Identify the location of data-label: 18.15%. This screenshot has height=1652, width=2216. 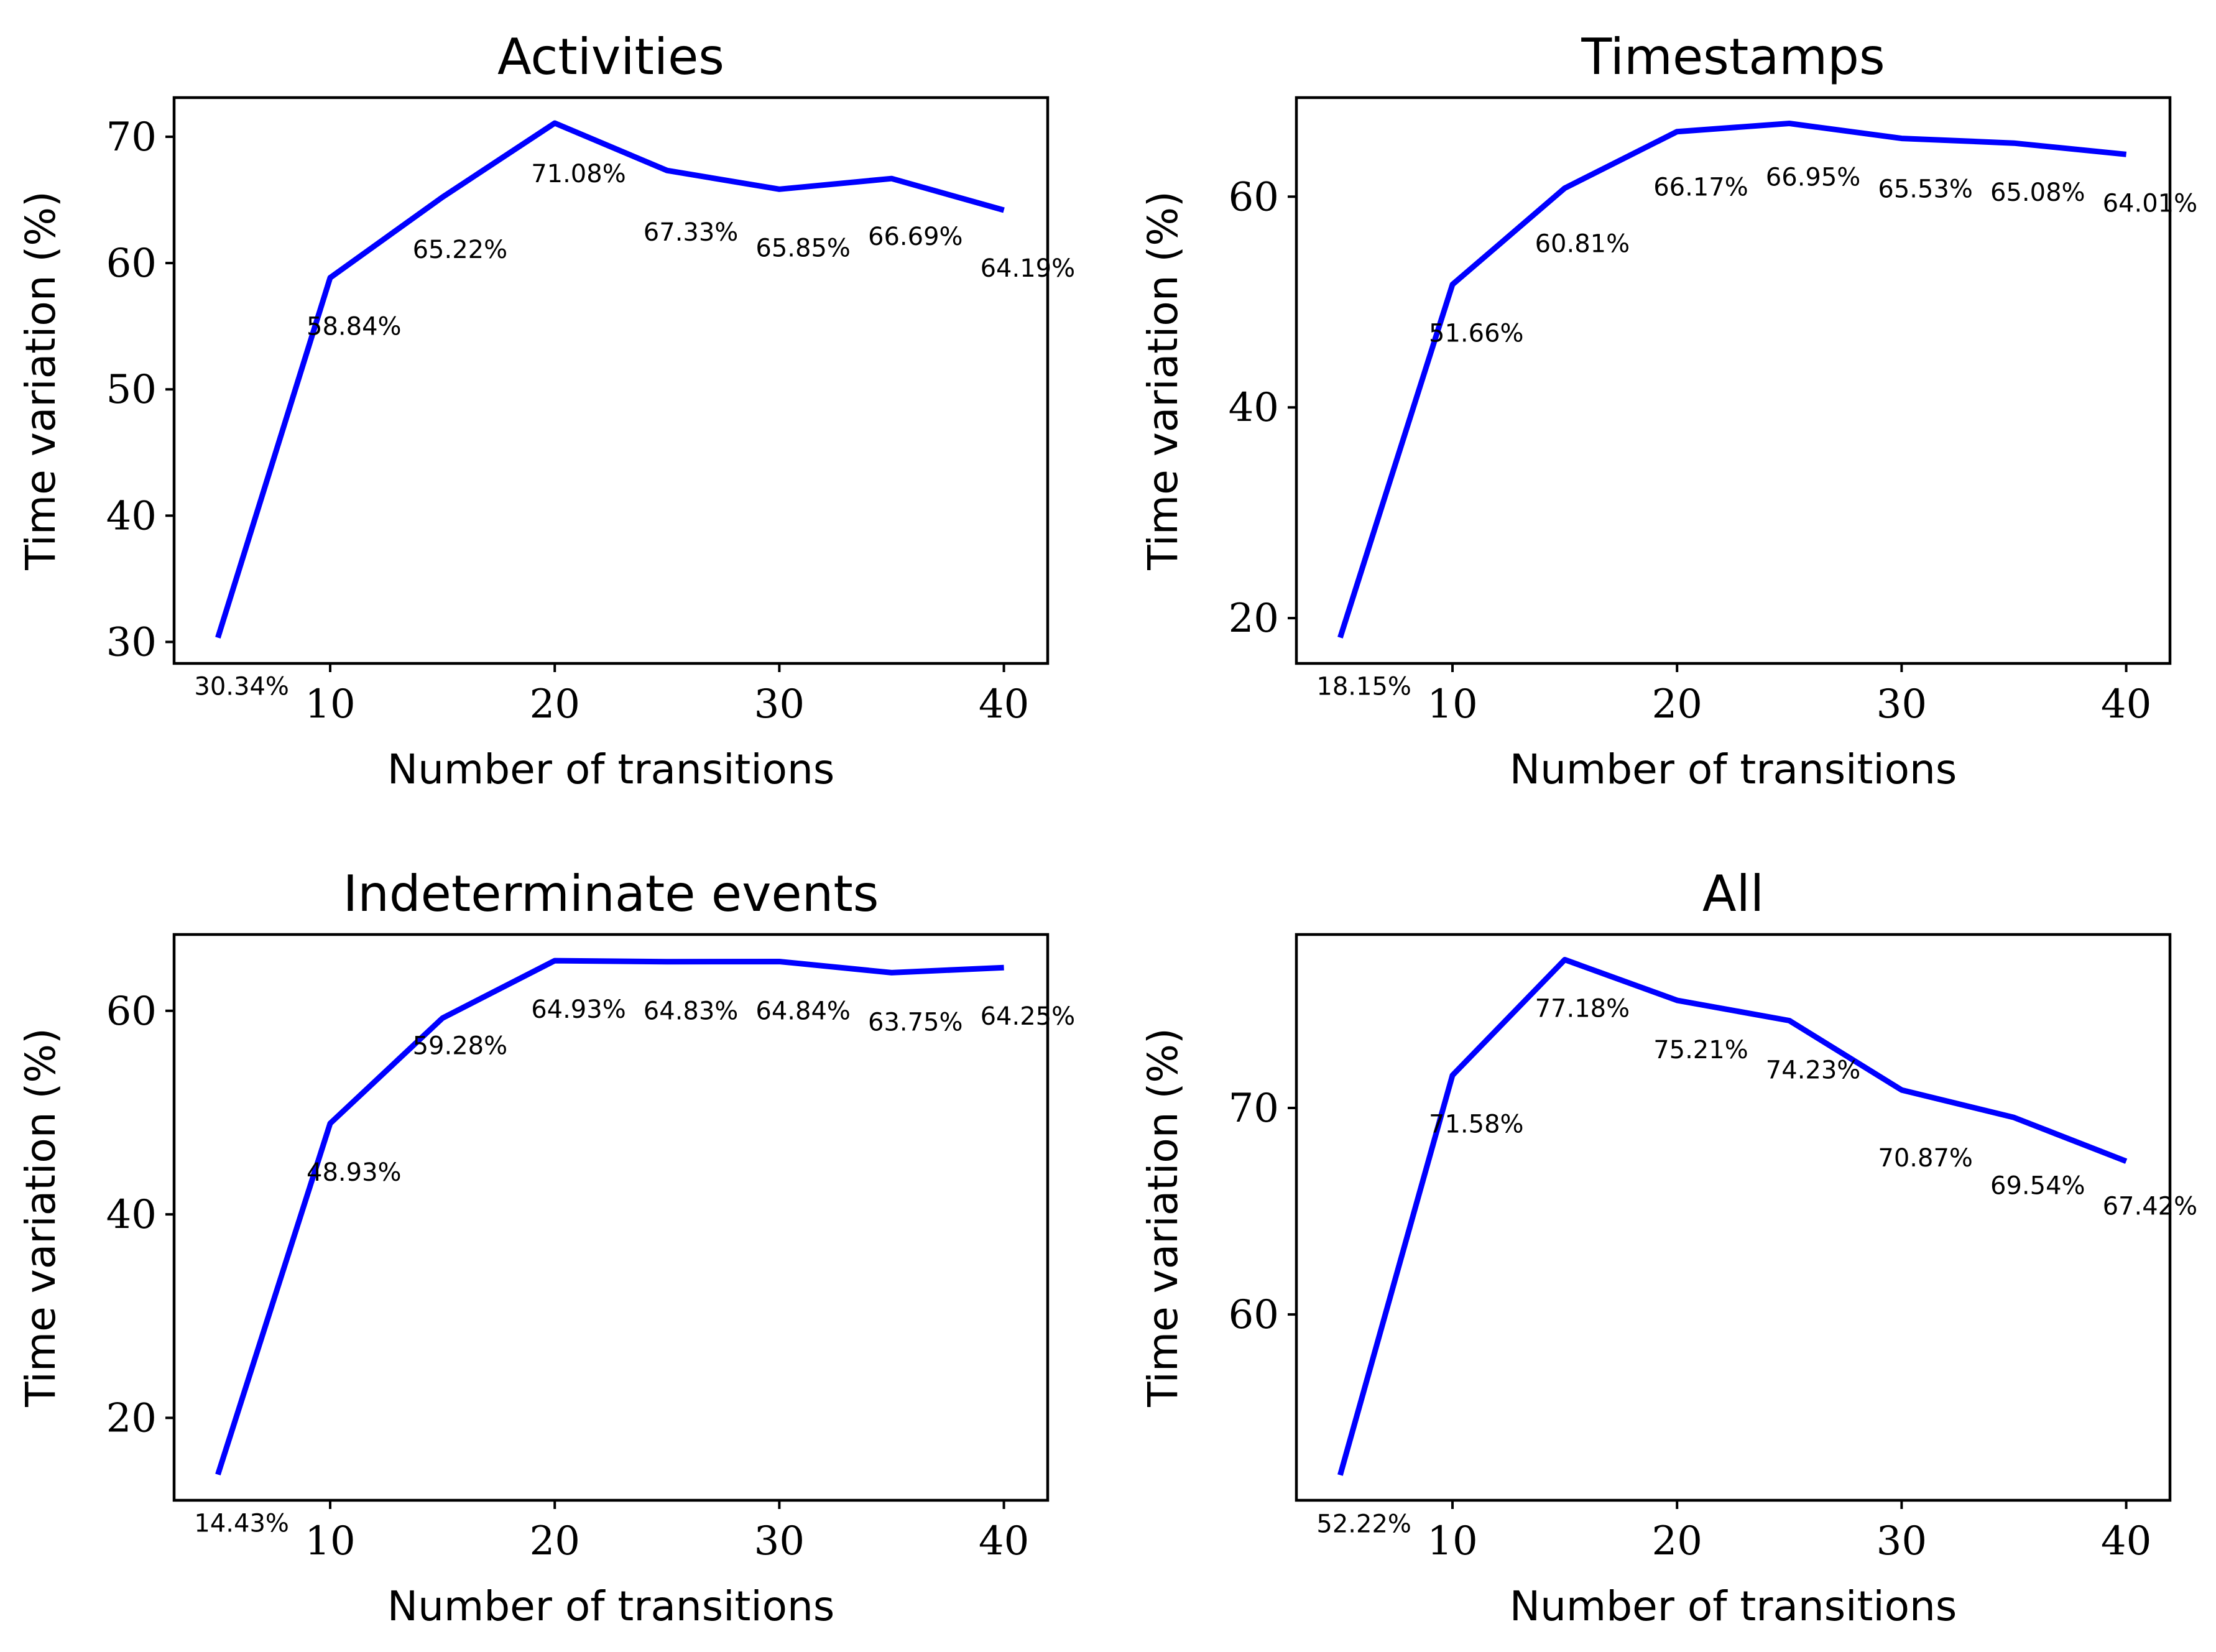
(1363, 687).